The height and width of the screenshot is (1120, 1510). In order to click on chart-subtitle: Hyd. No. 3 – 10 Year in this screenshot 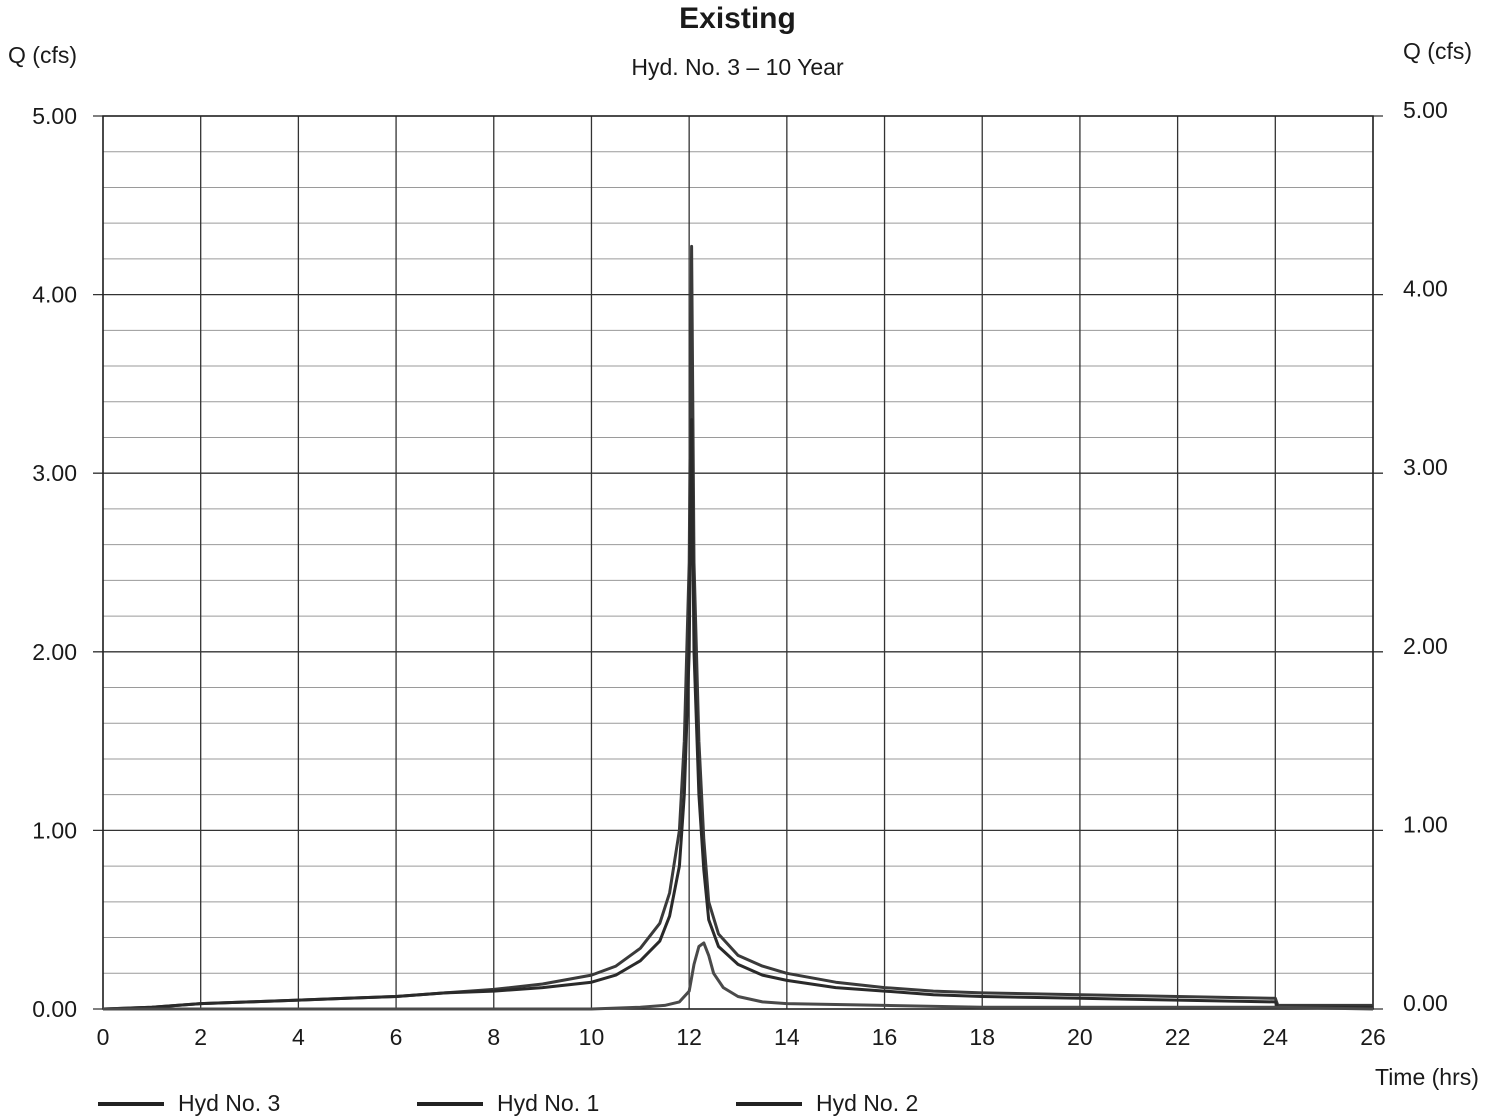, I will do `click(737, 67)`.